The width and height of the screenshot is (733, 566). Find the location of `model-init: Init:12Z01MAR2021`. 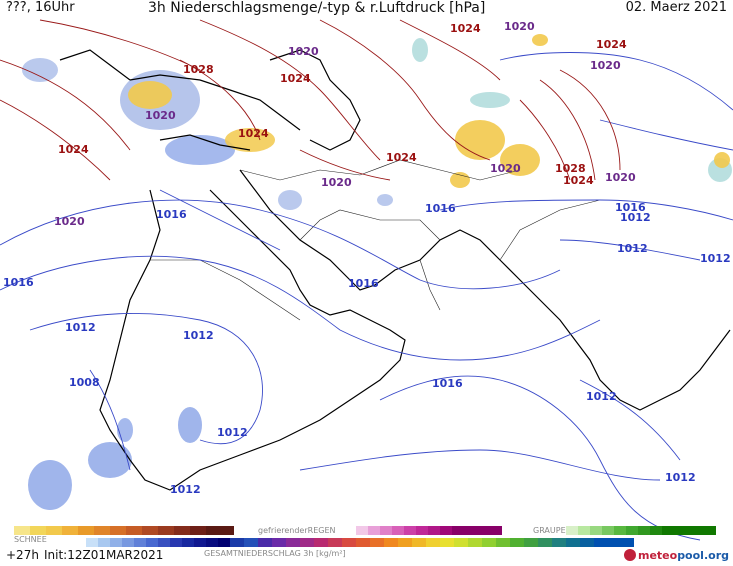

model-init: Init:12Z01MAR2021 is located at coordinates (104, 555).